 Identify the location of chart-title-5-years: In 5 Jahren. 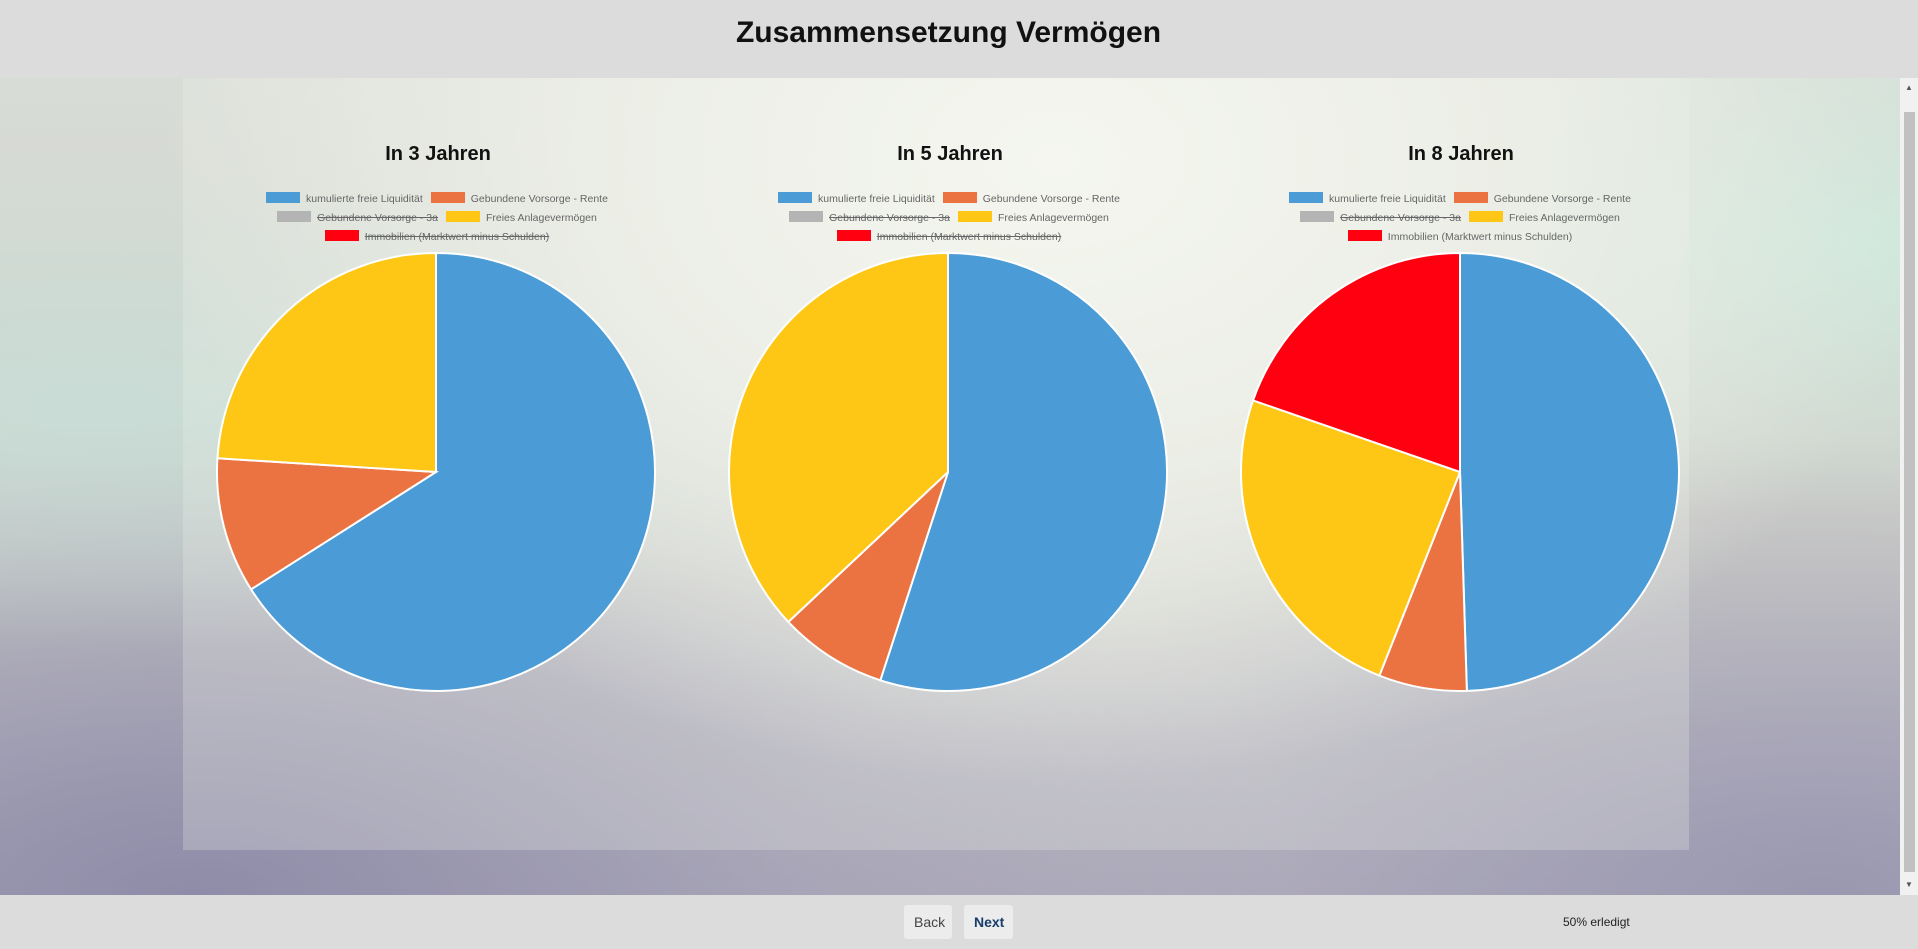
(950, 154).